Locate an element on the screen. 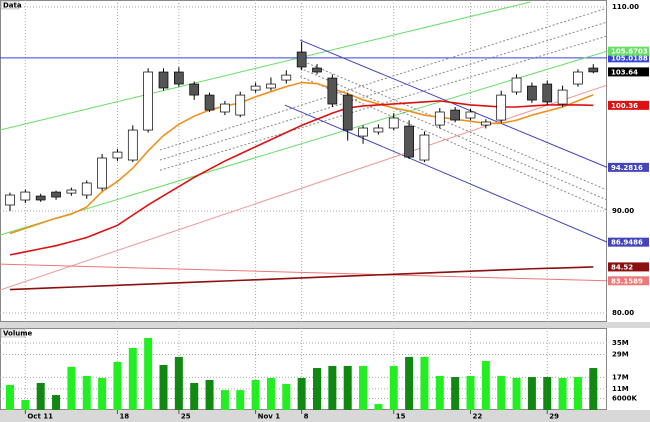 The width and height of the screenshot is (650, 422). value-label: 86.9486 is located at coordinates (627, 243).